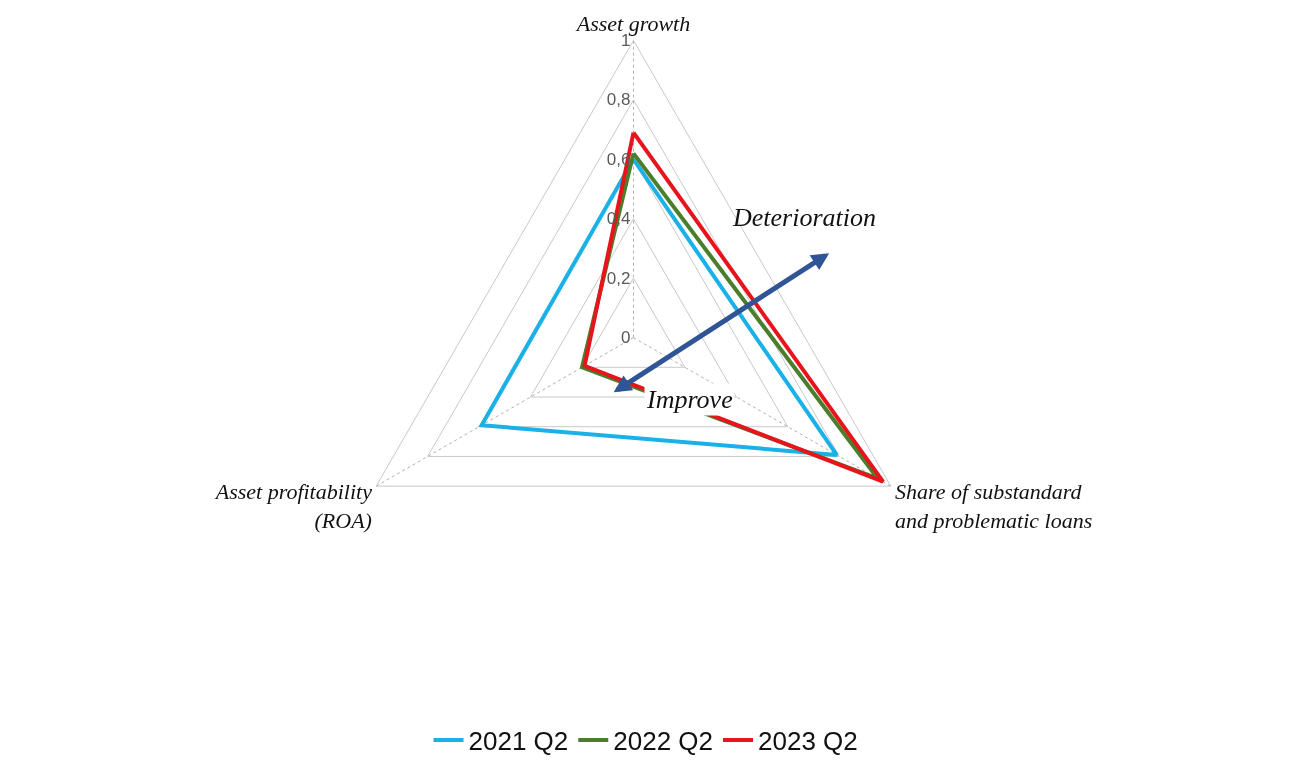  I want to click on y-tick-label: 0,8, so click(618, 100).